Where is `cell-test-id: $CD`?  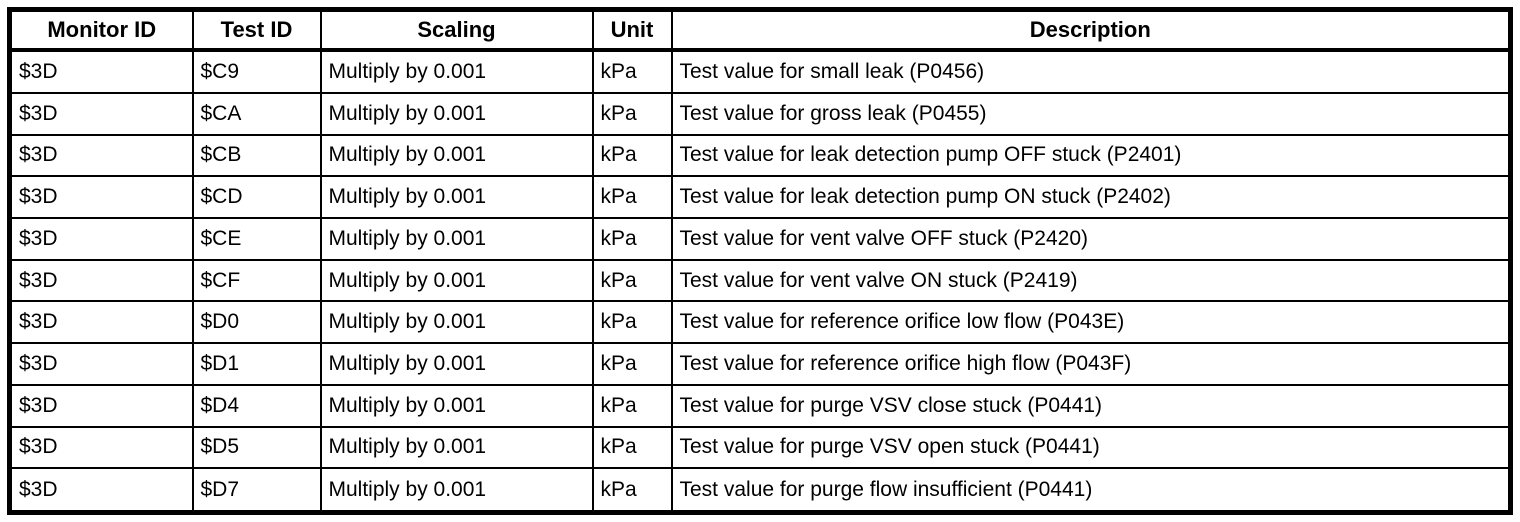
cell-test-id: $CD is located at coordinates (256, 197).